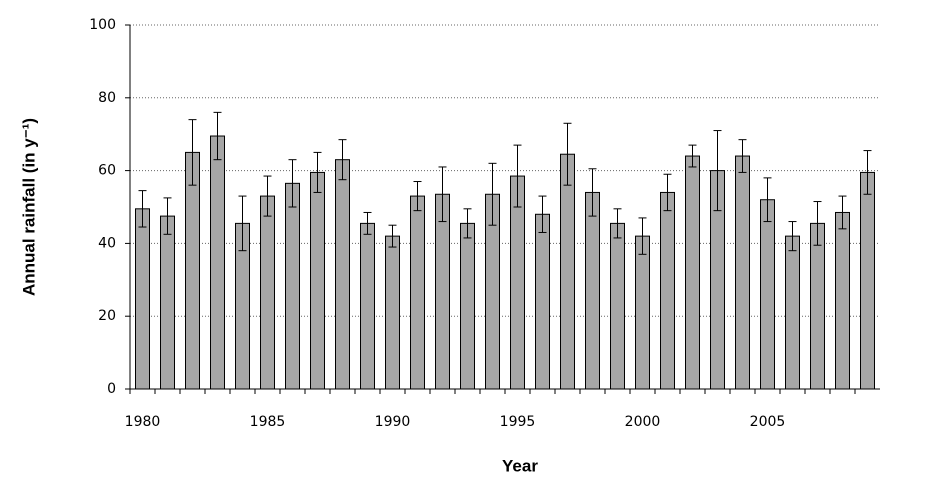 This screenshot has height=480, width=925. I want to click on y-tick-label: 0, so click(111, 389).